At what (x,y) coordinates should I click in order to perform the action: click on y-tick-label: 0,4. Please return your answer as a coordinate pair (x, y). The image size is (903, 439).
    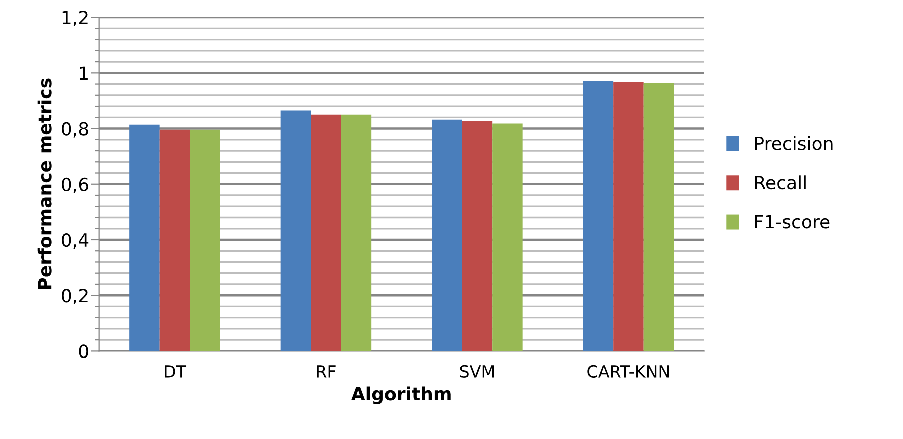
    Looking at the image, I should click on (75, 241).